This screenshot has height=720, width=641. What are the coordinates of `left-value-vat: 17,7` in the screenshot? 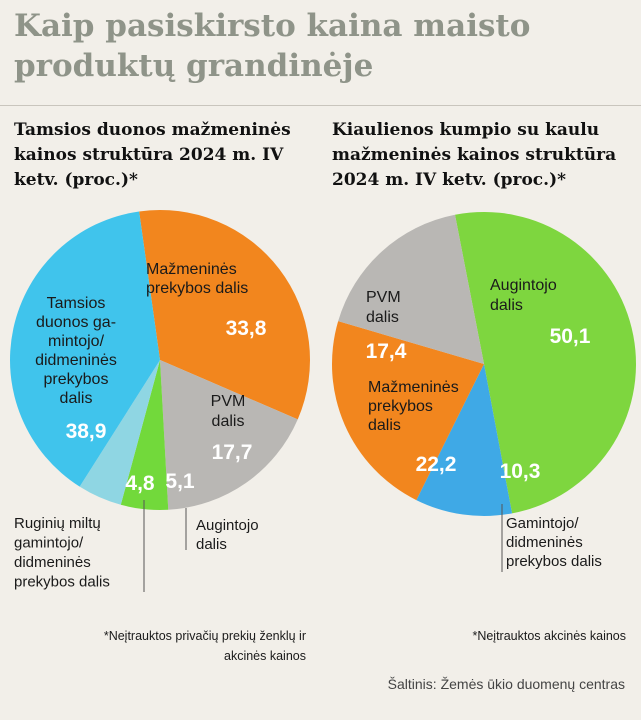 It's located at (232, 452).